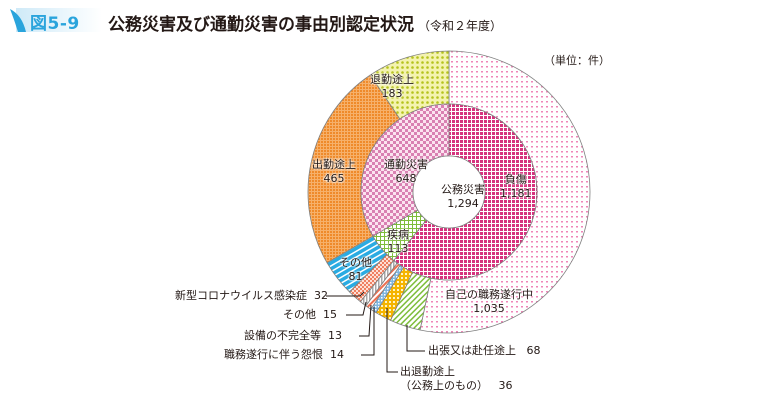 Image resolution: width=760 pixels, height=400 pixels. Describe the element at coordinates (516, 186) in the screenshot. I see `label-injury: 負傷 1,181` at that location.